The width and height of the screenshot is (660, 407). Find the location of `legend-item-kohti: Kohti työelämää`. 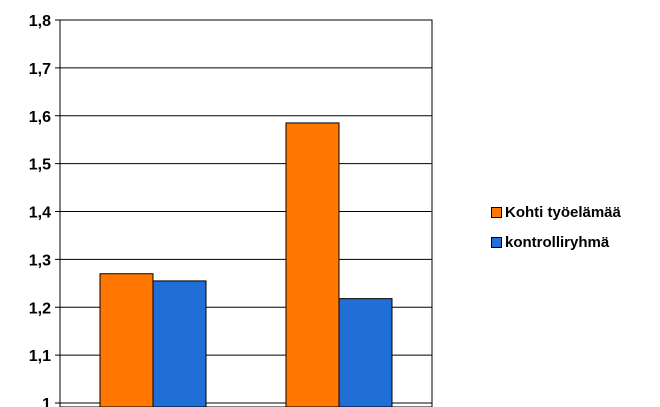

legend-item-kohti: Kohti työelämää is located at coordinates (556, 212).